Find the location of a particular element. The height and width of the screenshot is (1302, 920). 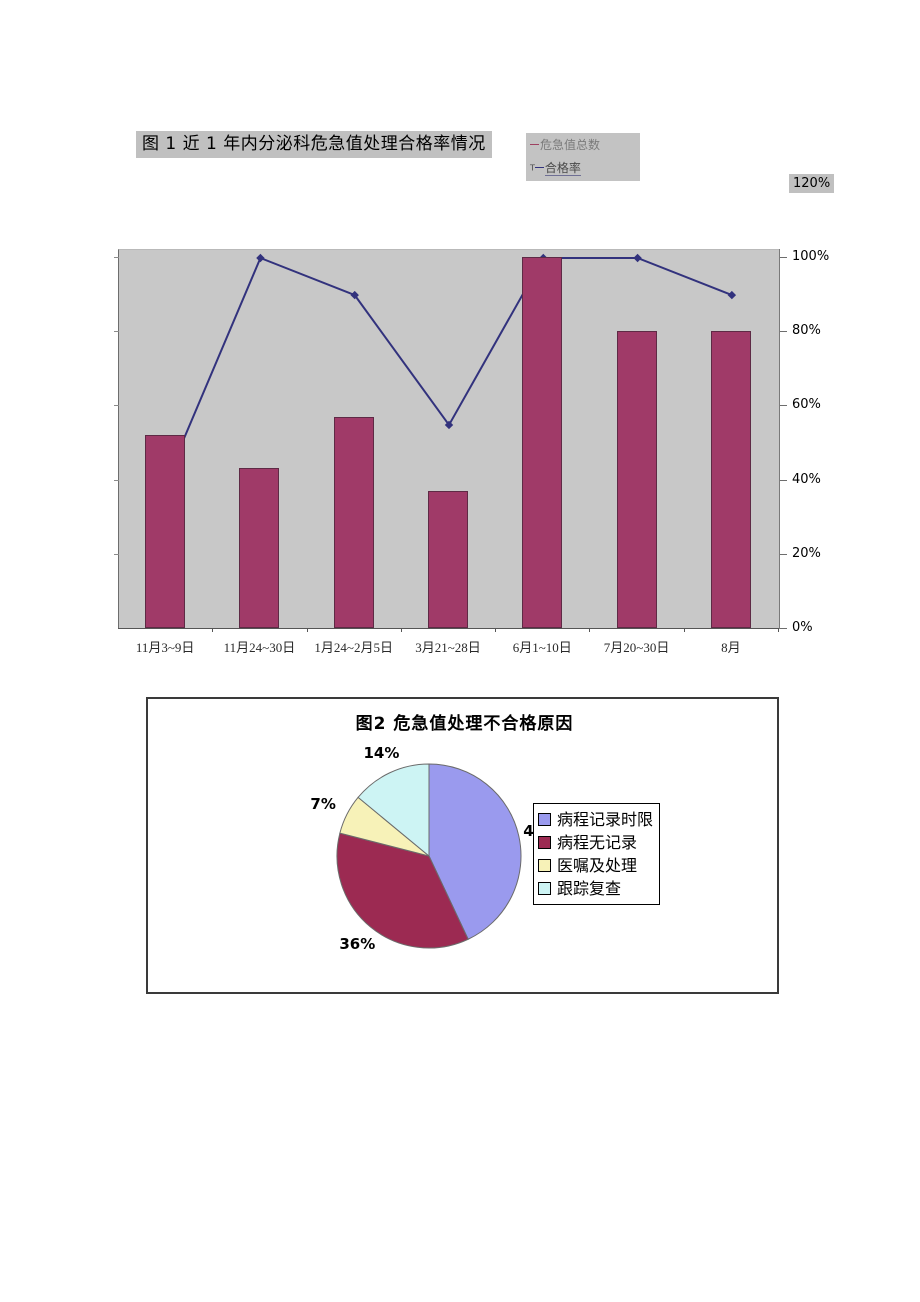

legend-item-total: 危急值总数 is located at coordinates (565, 145).